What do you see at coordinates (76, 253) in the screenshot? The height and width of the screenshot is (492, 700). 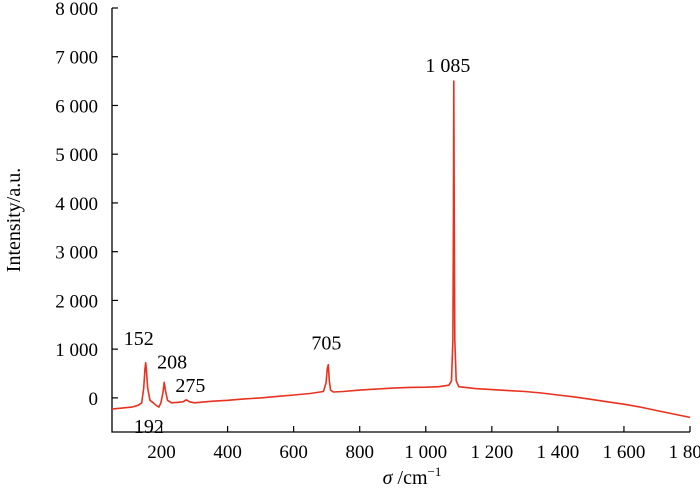 I see `y-tick-label: 3 000` at bounding box center [76, 253].